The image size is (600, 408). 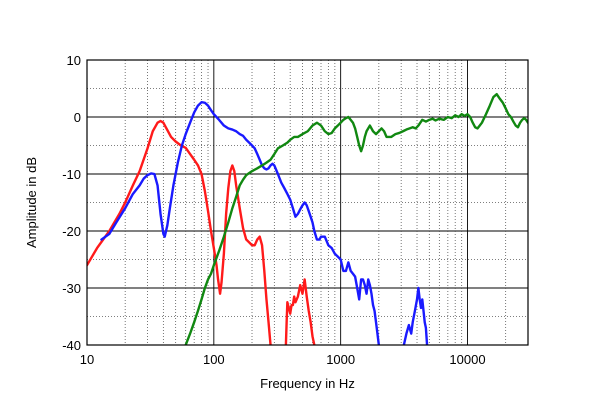 I want to click on y-tick-label: -30, so click(x=71, y=288).